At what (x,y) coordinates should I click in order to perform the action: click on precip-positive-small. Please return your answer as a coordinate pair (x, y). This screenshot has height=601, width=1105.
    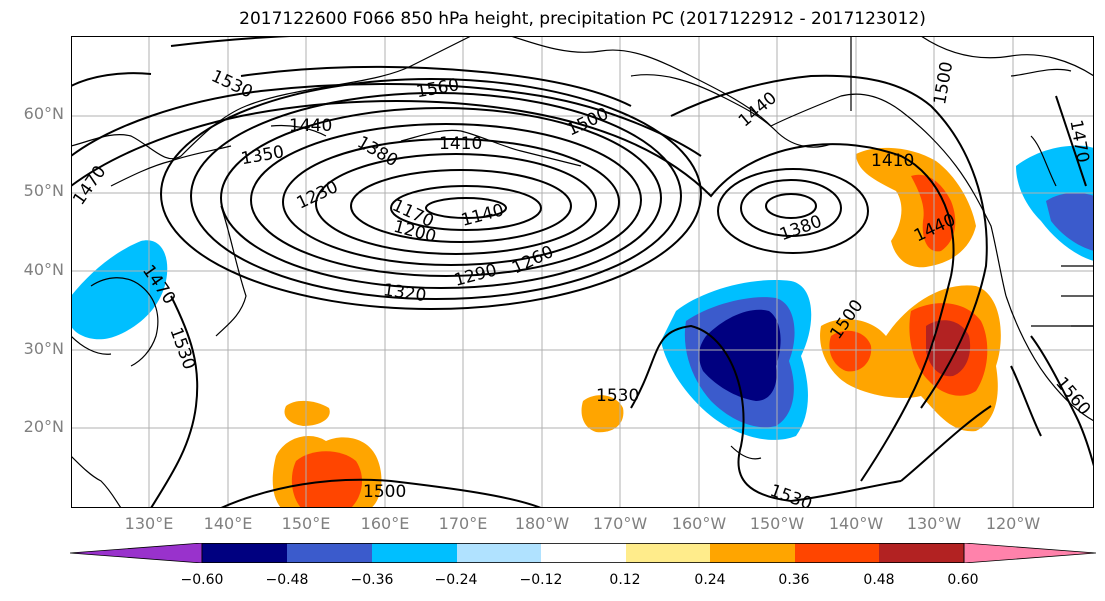
    Looking at the image, I should click on (602, 414).